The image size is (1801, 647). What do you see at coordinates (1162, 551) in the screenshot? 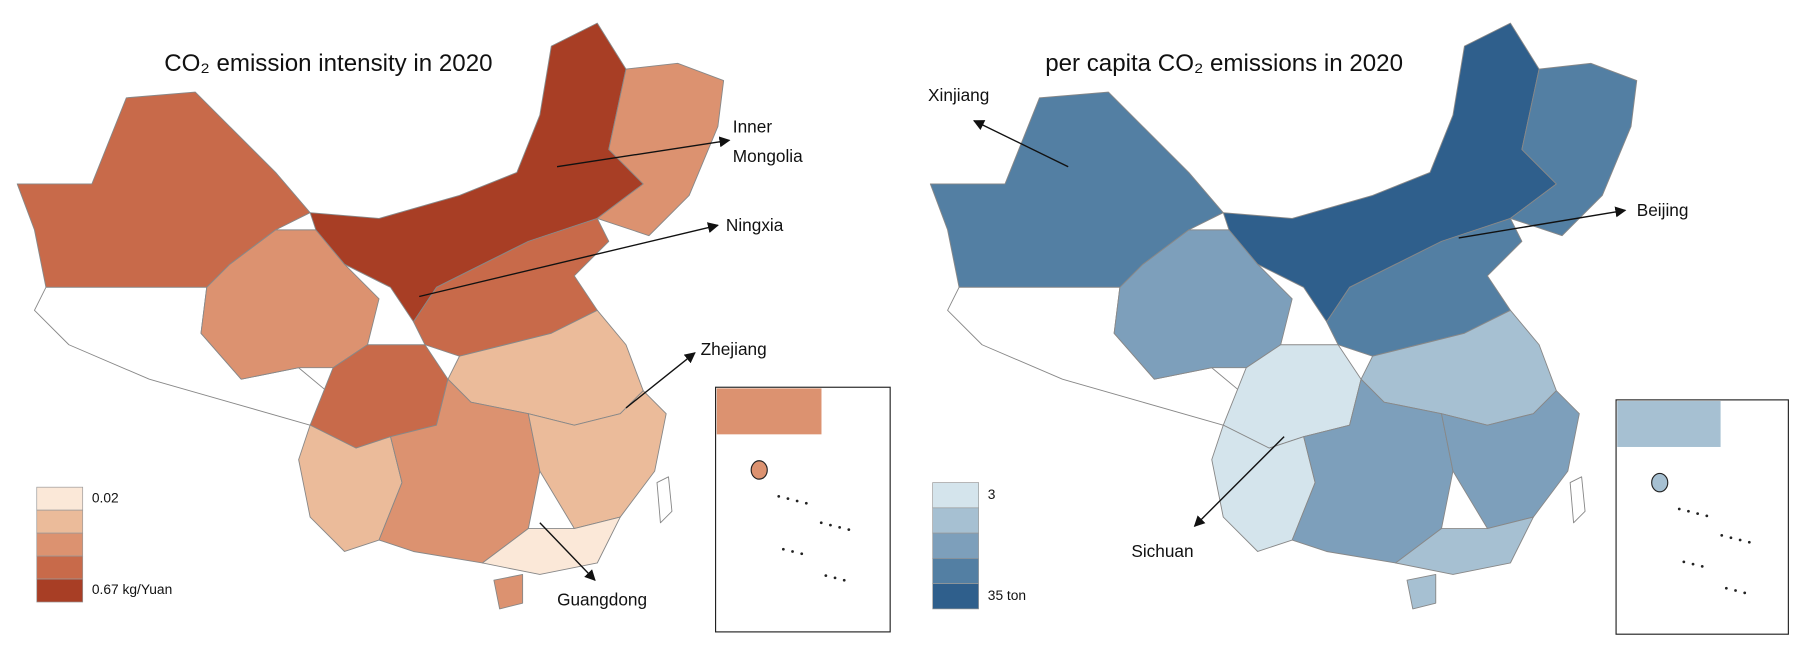
I see `annotation-label: Sichuan` at bounding box center [1162, 551].